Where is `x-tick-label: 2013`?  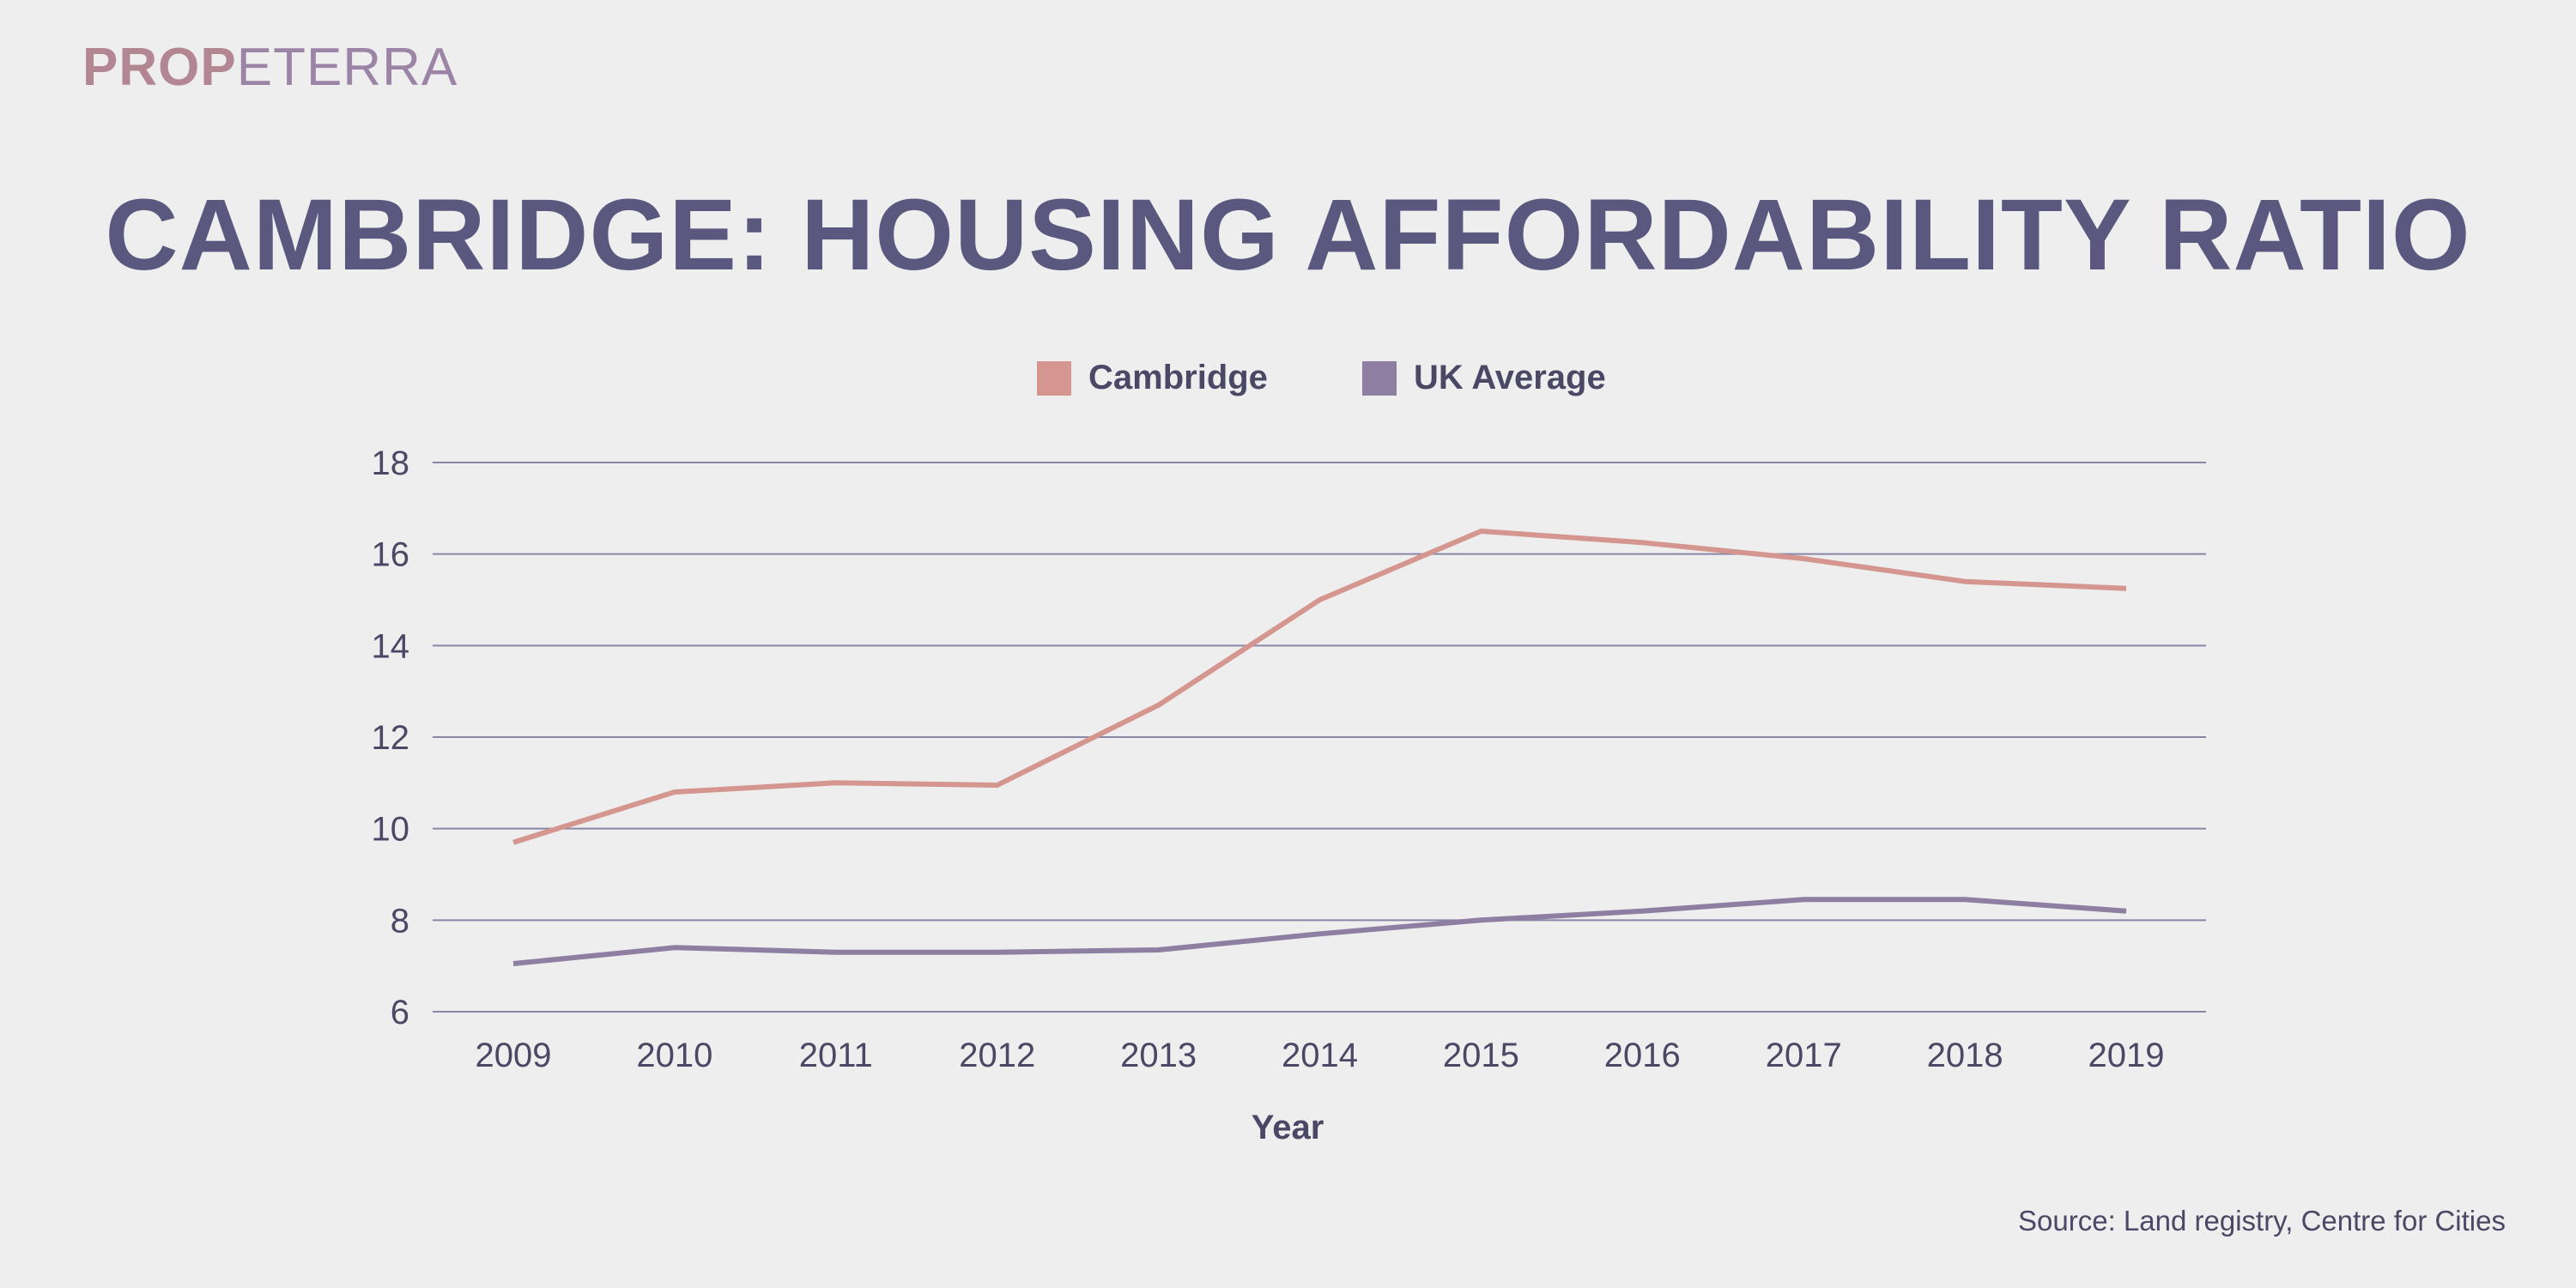 x-tick-label: 2013 is located at coordinates (1158, 1055).